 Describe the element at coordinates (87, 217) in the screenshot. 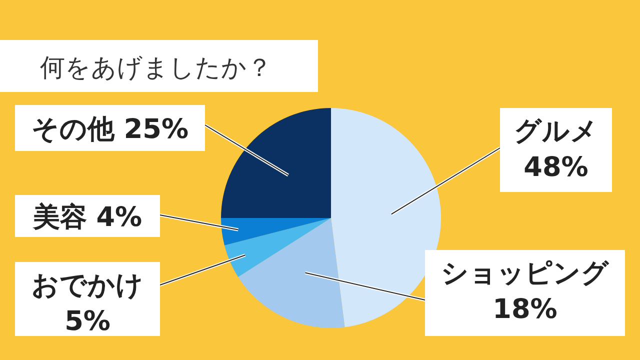

I see `slice-label: 美容 4%` at that location.